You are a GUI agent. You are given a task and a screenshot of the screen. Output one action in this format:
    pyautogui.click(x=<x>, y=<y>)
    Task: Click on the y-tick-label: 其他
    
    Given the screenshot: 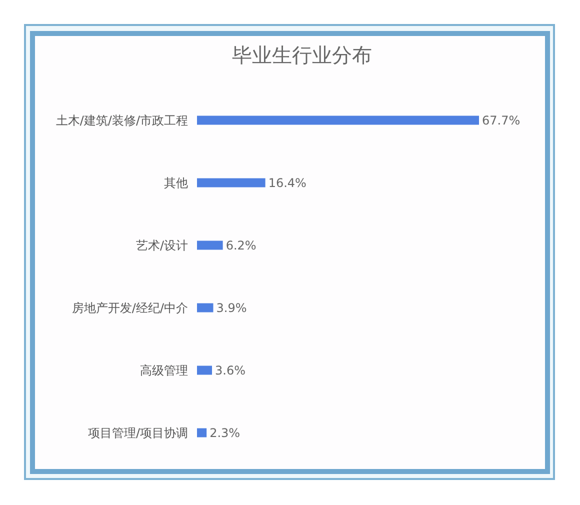 What is the action you would take?
    pyautogui.click(x=176, y=183)
    